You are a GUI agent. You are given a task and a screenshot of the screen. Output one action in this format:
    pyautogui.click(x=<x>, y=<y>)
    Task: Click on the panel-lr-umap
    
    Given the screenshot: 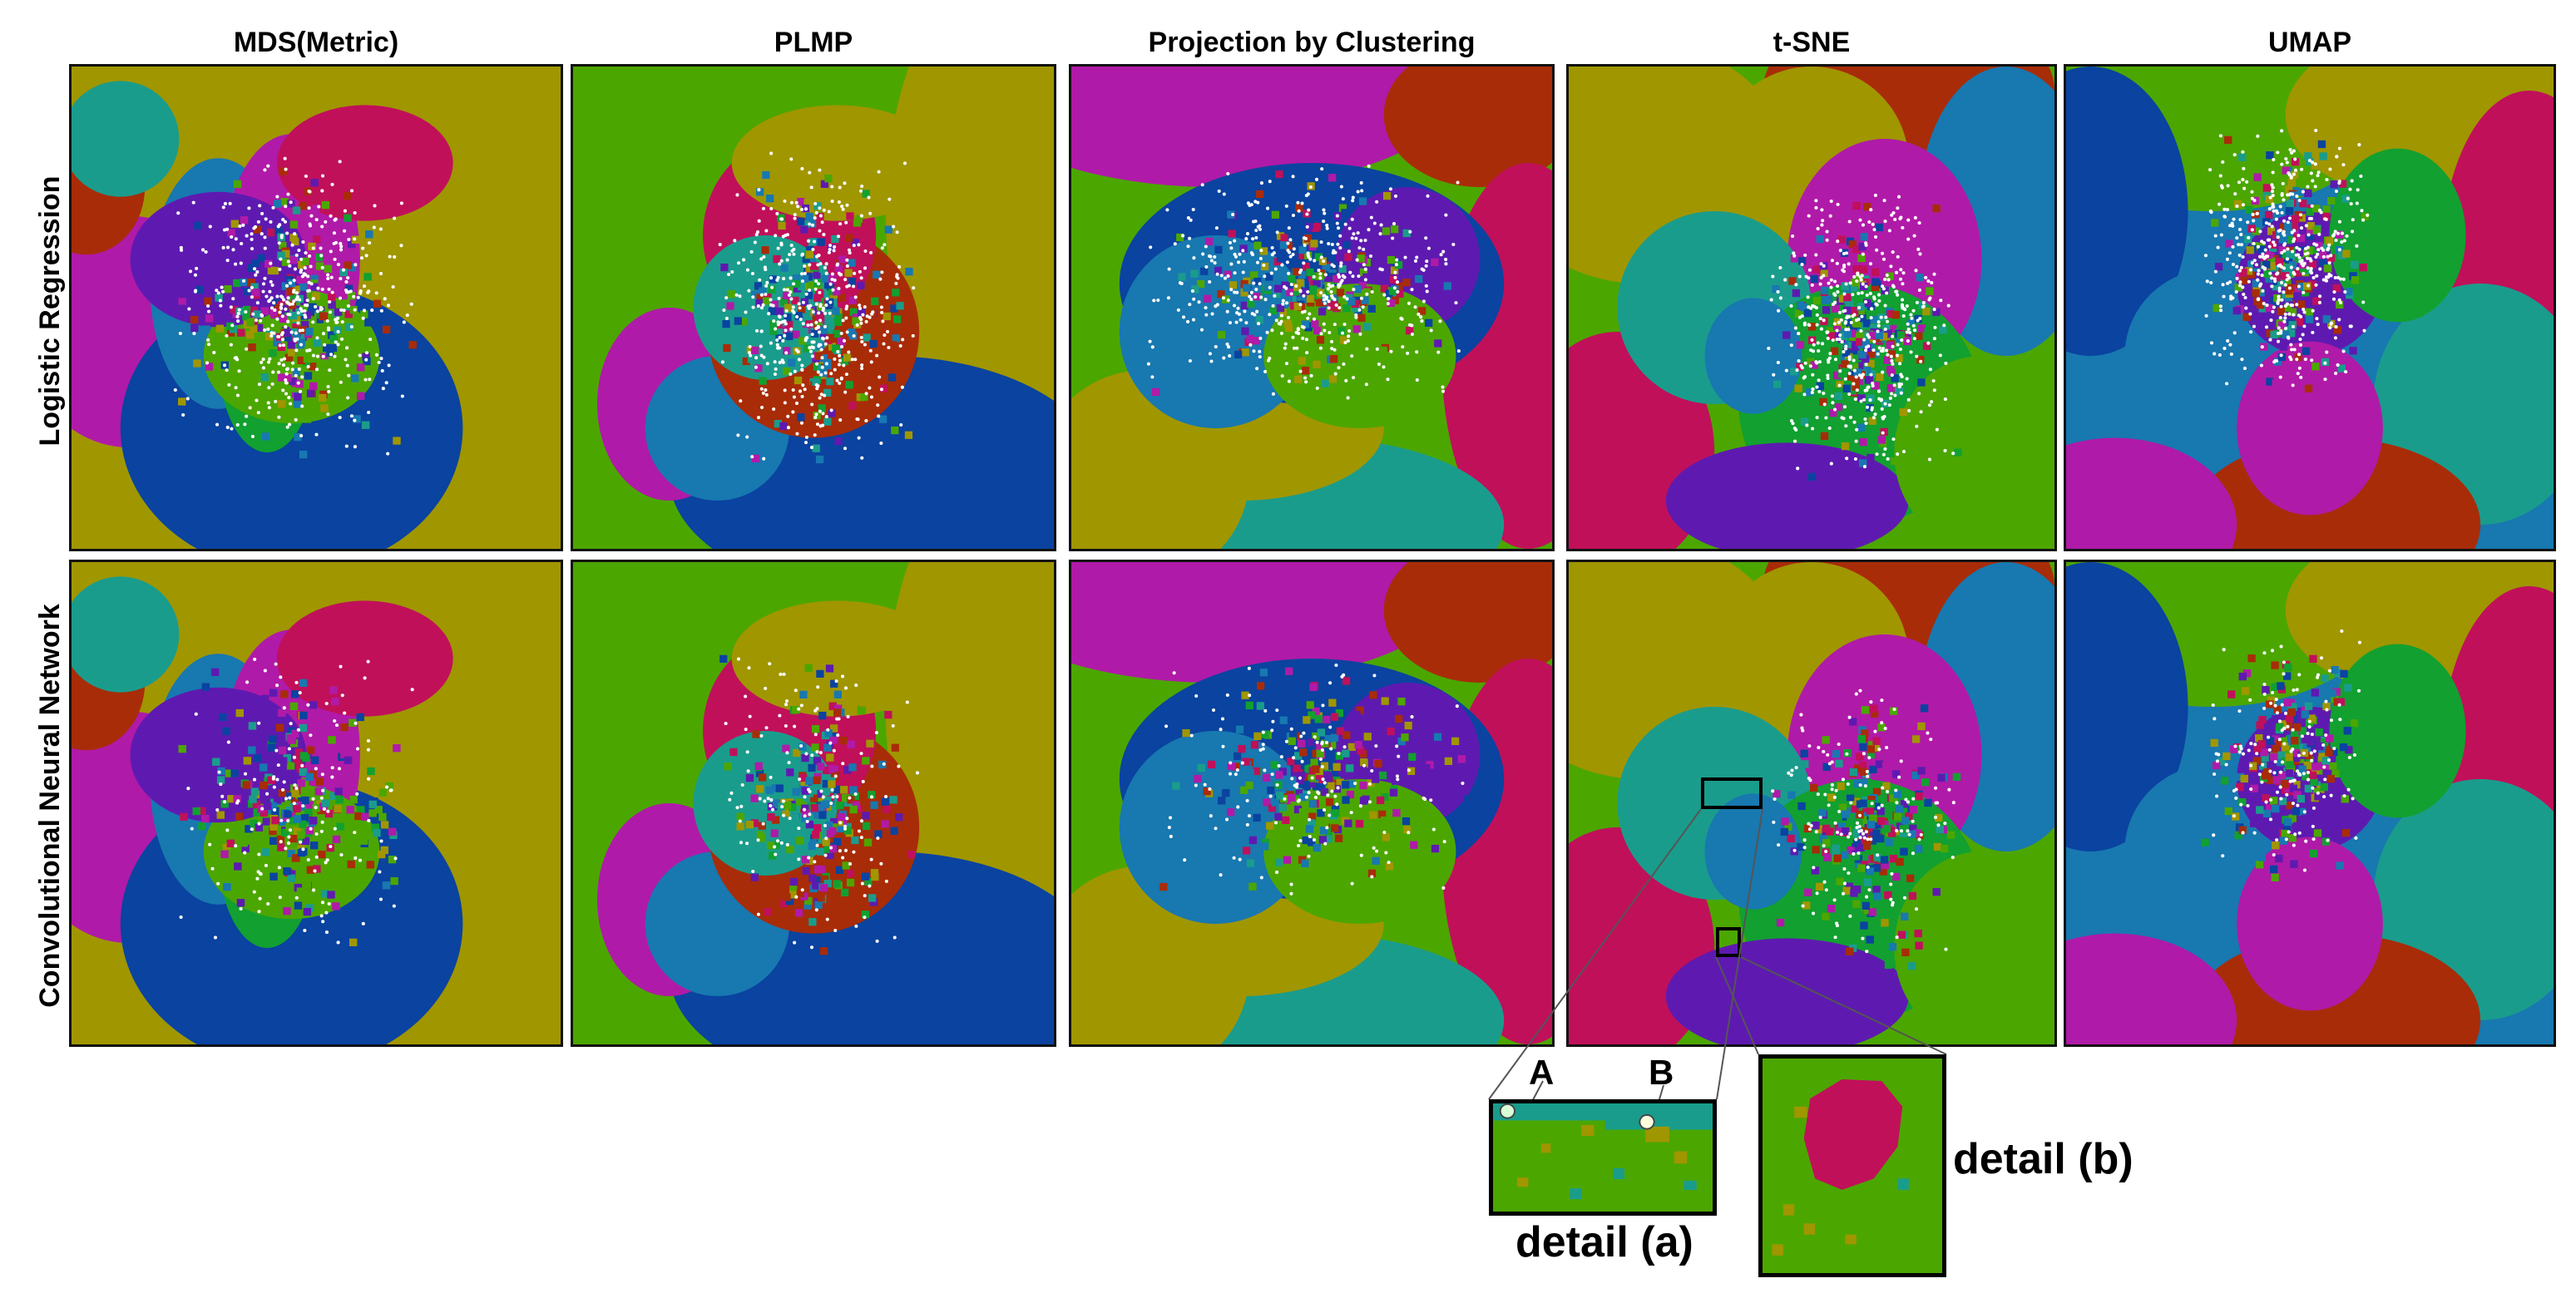 What is the action you would take?
    pyautogui.click(x=2310, y=307)
    